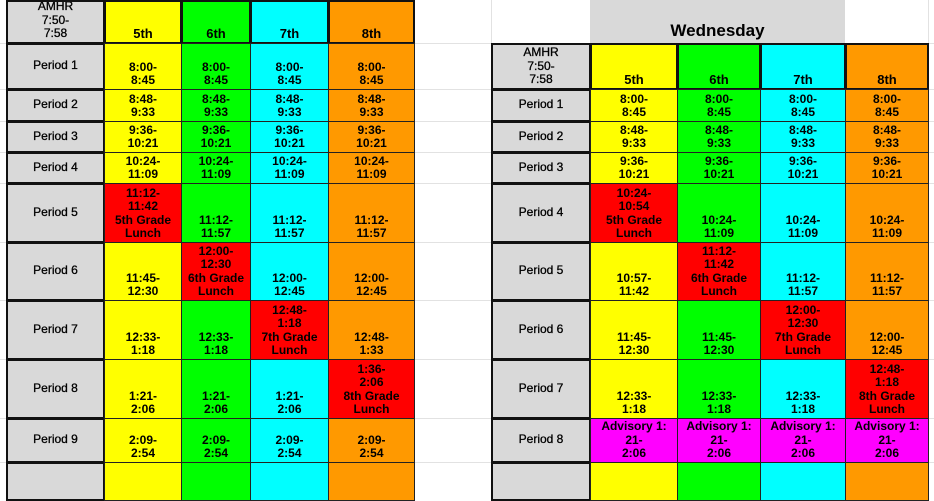  I want to click on lunch-cell: 1:36- 2:06 8th Grade Lunch, so click(371, 389).